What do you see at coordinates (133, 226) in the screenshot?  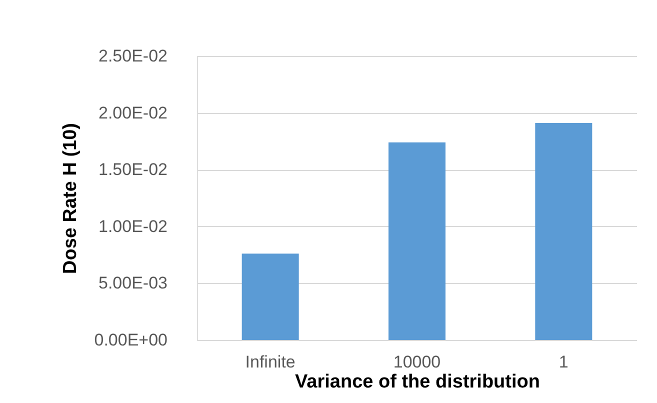 I see `y-tick-label: 1.00E-02` at bounding box center [133, 226].